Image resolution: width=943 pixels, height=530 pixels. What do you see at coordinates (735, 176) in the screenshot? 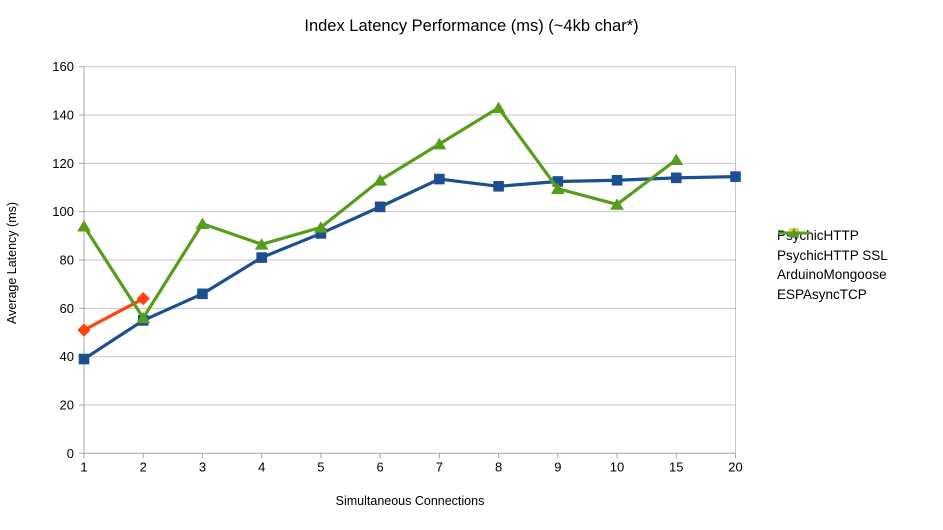
I see `point-PsychicHTTP-x20` at bounding box center [735, 176].